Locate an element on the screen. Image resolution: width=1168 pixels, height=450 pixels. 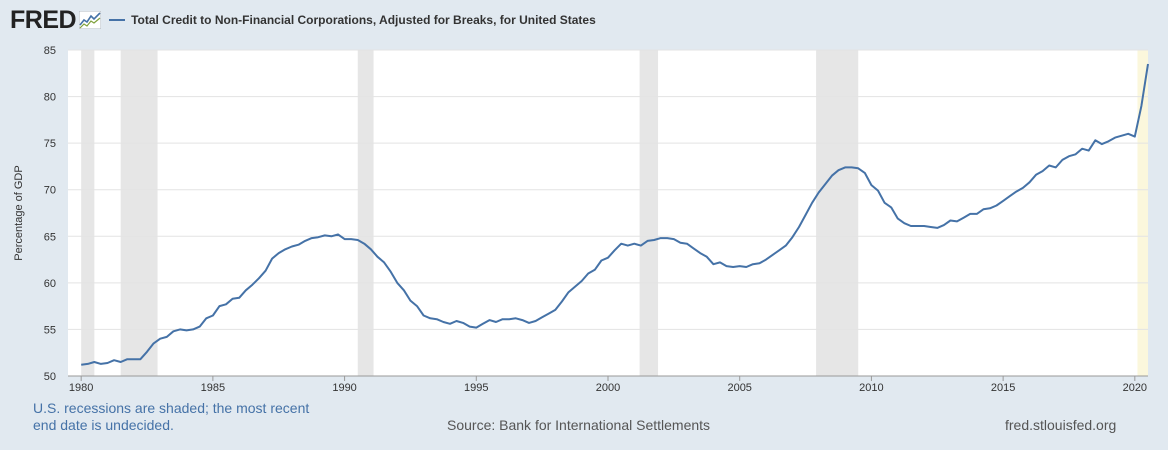
y-tick-label: 60 is located at coordinates (50, 284).